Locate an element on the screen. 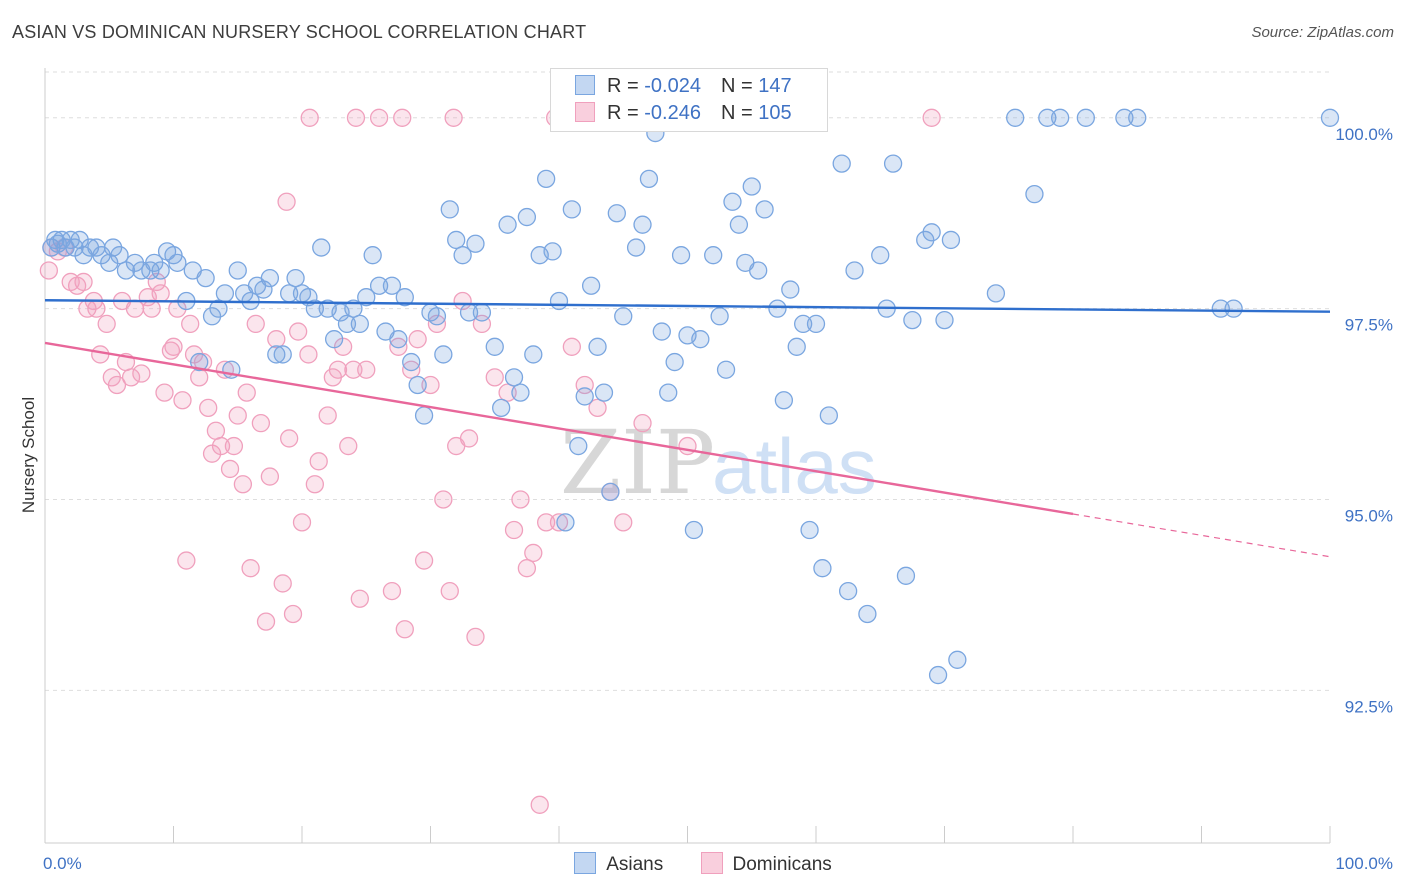 Image resolution: width=1406 pixels, height=892 pixels. dominican-r-label: R = is located at coordinates (626, 113).